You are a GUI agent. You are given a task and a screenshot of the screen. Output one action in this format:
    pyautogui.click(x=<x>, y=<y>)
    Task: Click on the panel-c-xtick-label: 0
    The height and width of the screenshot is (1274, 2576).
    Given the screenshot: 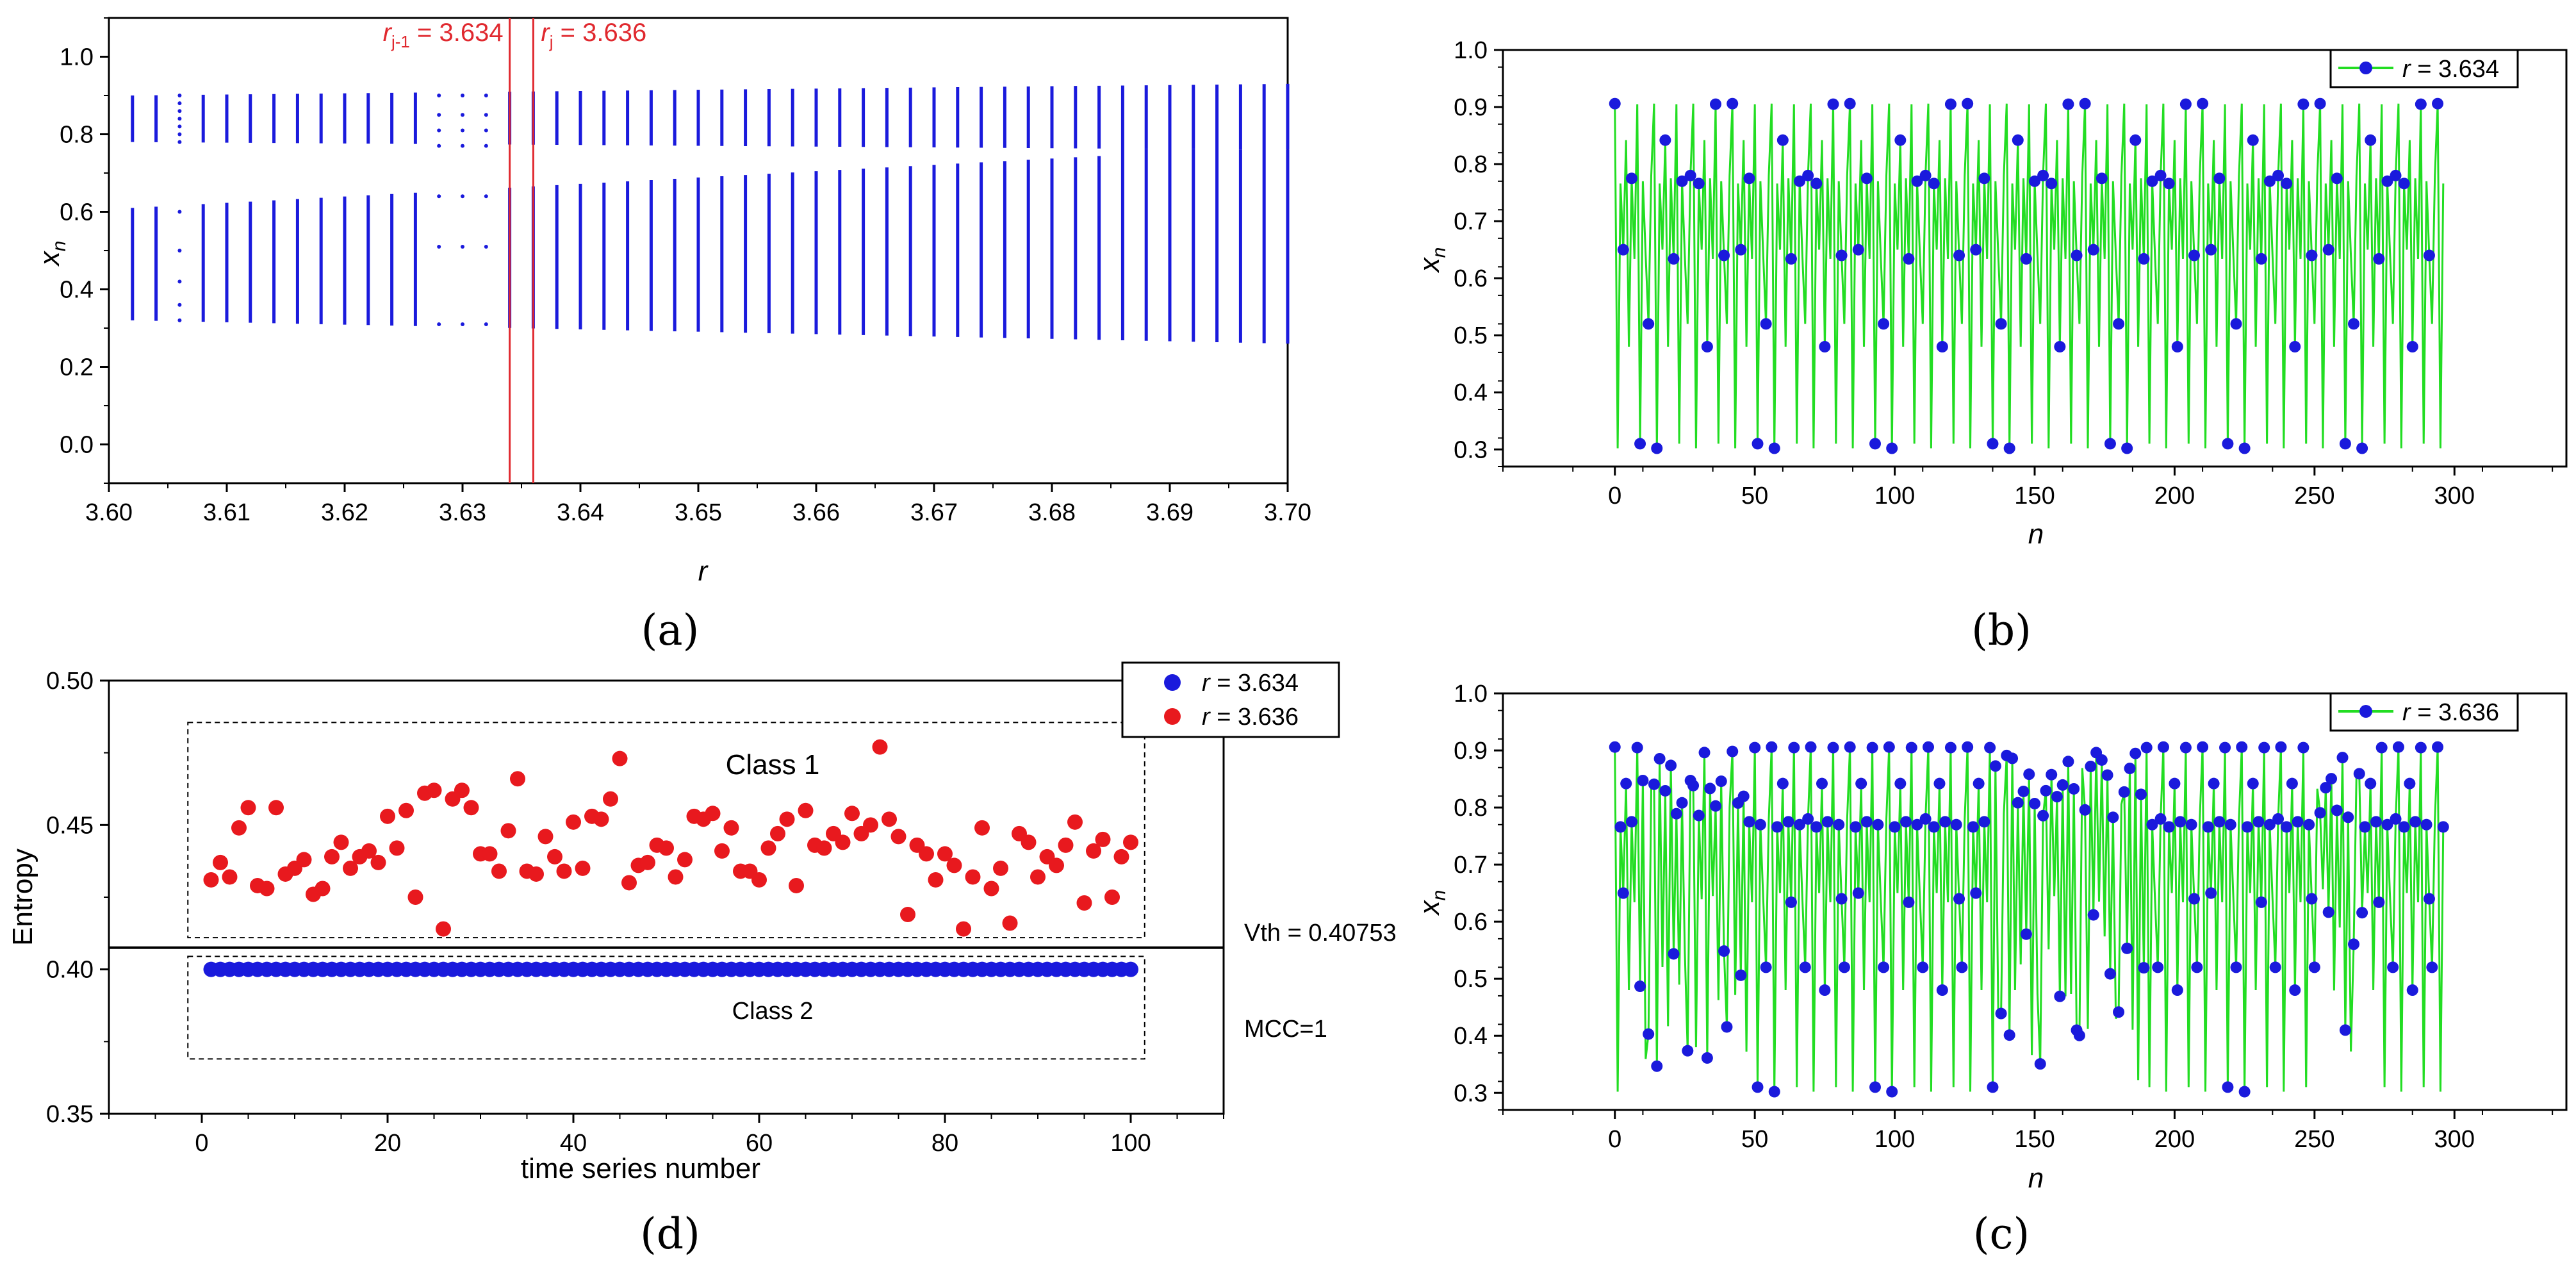 What is the action you would take?
    pyautogui.click(x=1614, y=1139)
    